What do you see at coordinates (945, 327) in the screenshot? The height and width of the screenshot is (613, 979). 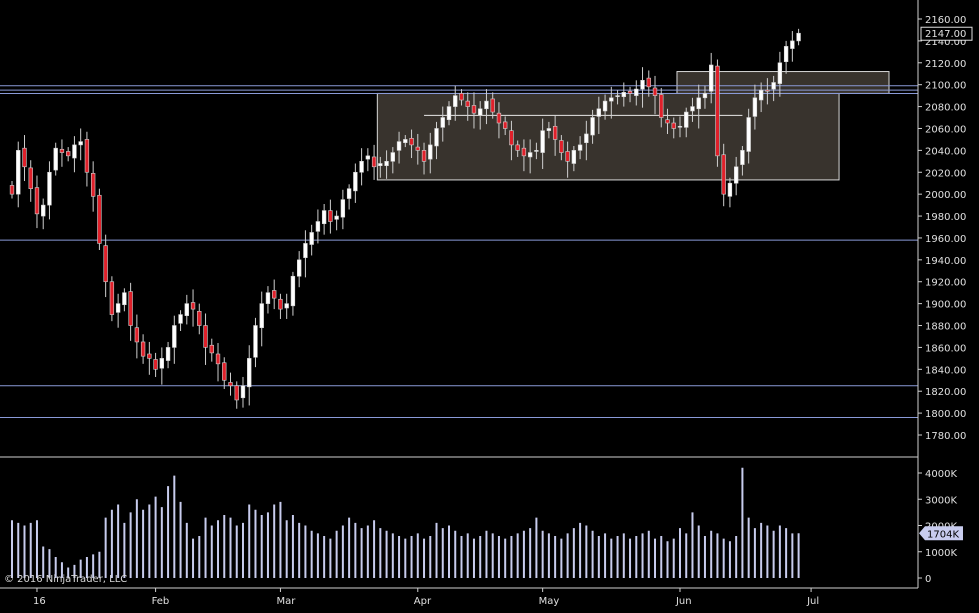 I see `price-tick-label: 1880.00` at bounding box center [945, 327].